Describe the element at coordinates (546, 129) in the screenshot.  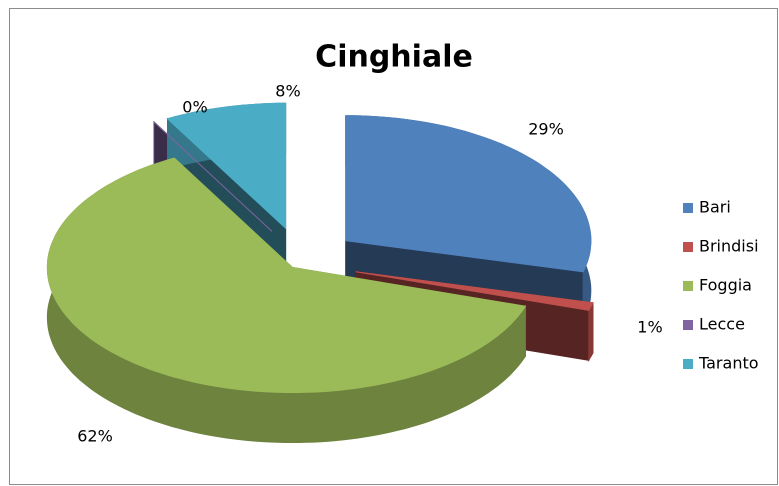
I see `data-label: 29%` at that location.